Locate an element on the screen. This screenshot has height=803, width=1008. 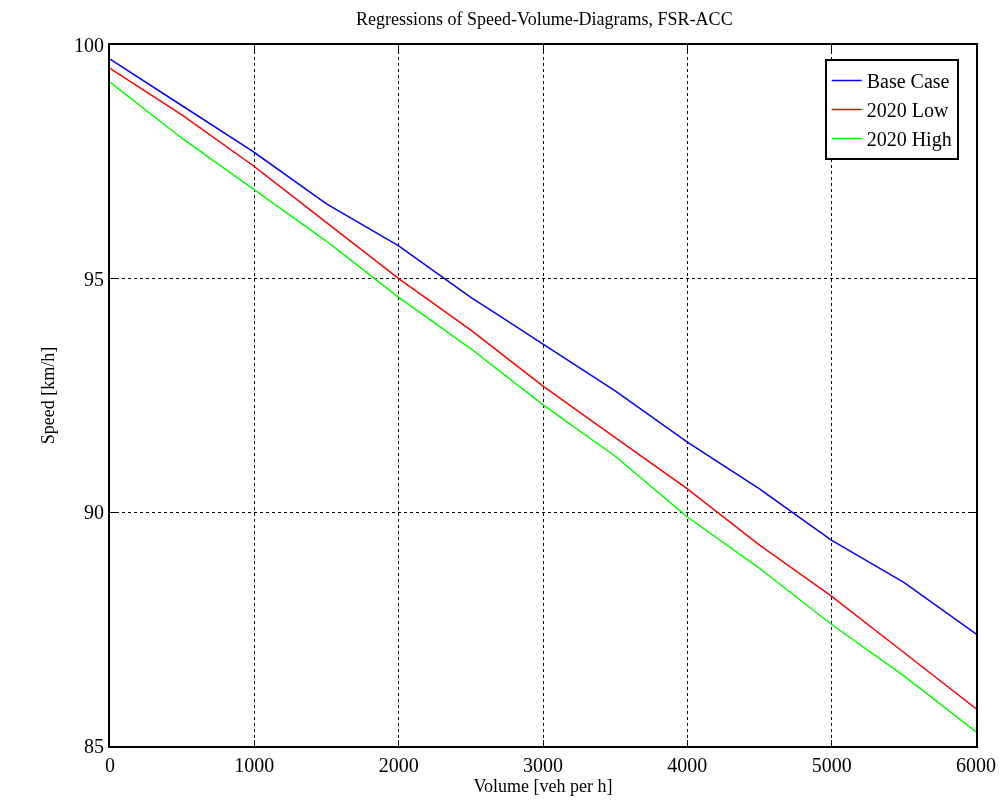
y-tick-label: 95 is located at coordinates (94, 278).